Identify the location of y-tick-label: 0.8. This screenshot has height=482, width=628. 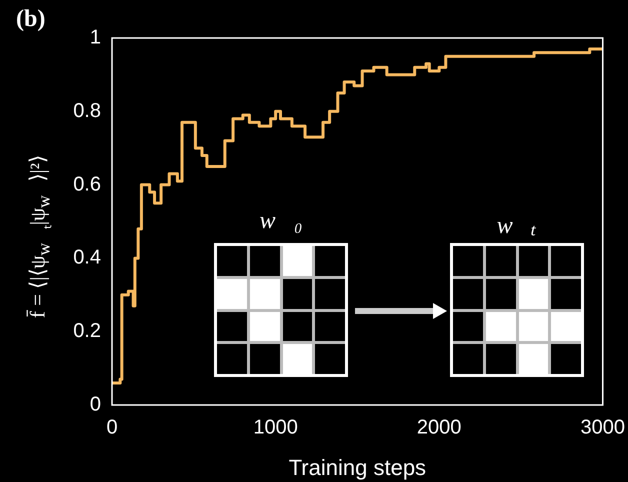
(87, 111).